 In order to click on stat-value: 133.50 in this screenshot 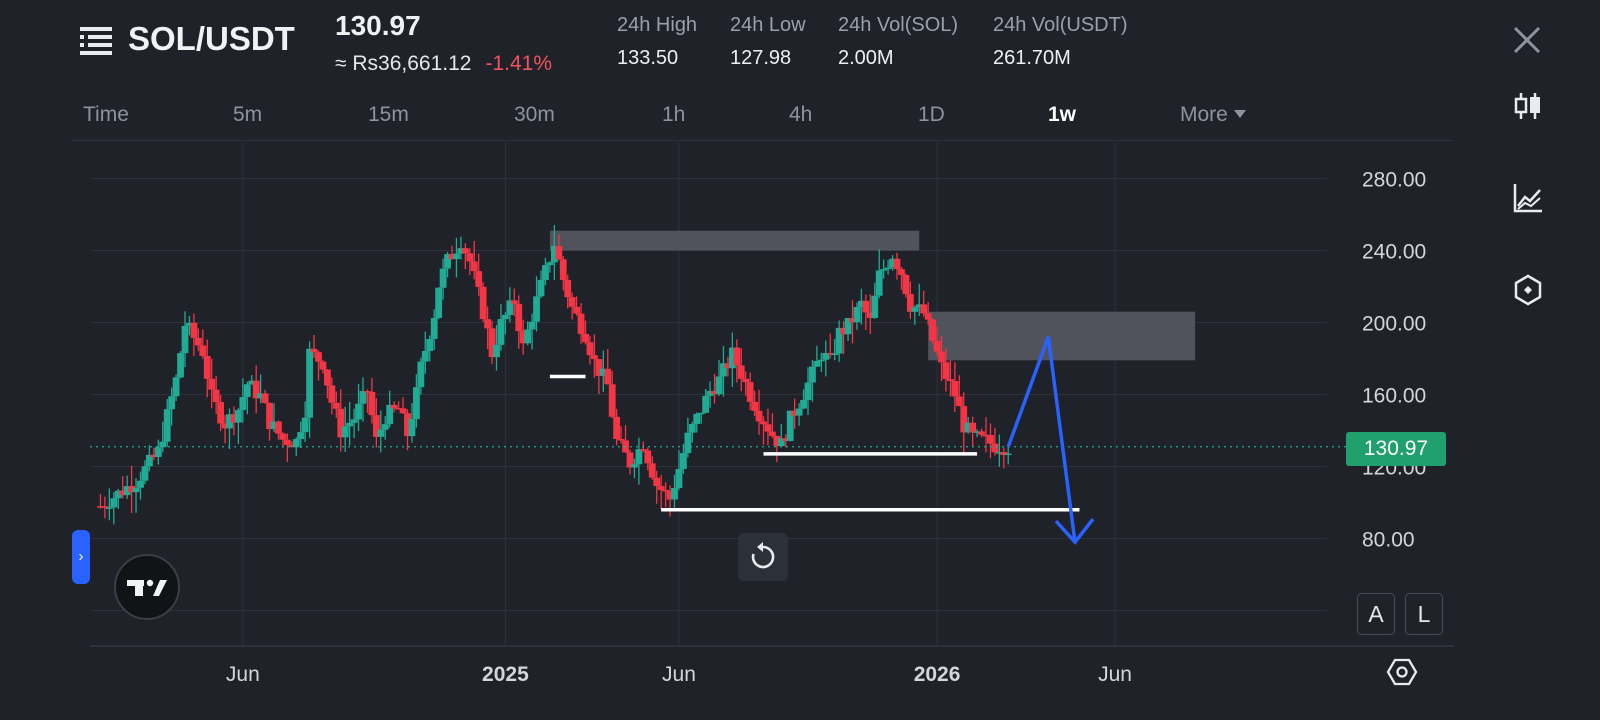, I will do `click(648, 58)`.